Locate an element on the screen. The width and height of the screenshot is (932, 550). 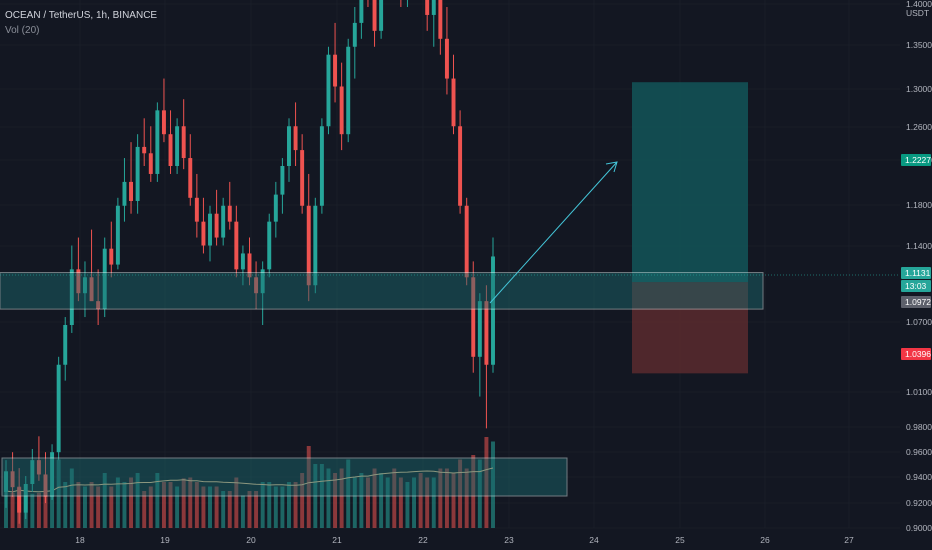
symbol-label: OCEAN / TetherUS, 1h, BINANCE is located at coordinates (81, 15).